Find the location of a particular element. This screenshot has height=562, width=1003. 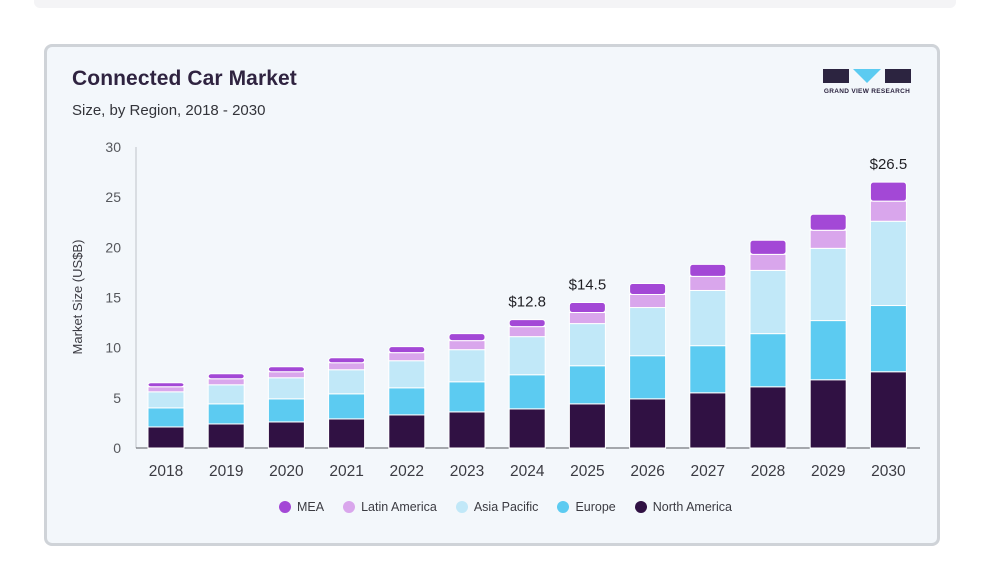

legend-label: MEA is located at coordinates (311, 507).